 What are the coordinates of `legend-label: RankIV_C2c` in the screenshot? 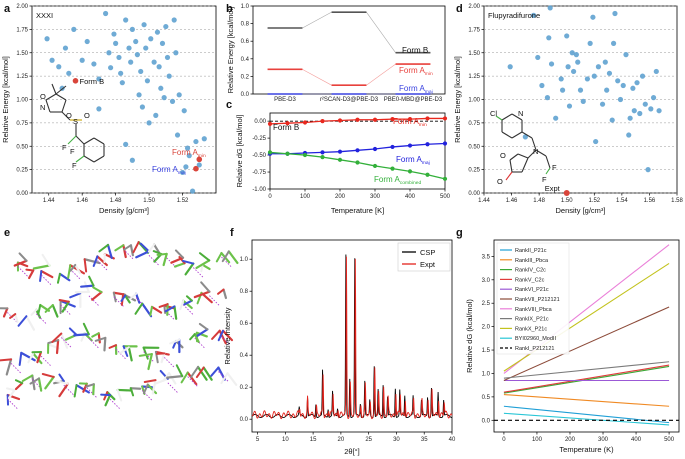 It's located at (530, 271).